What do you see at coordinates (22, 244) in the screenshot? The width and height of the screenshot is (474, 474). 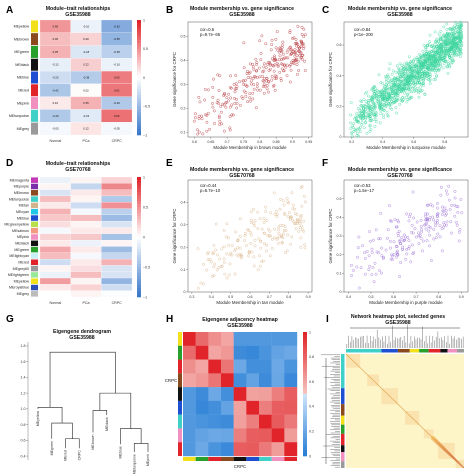 I see `row-label: MEblack` at bounding box center [22, 244].